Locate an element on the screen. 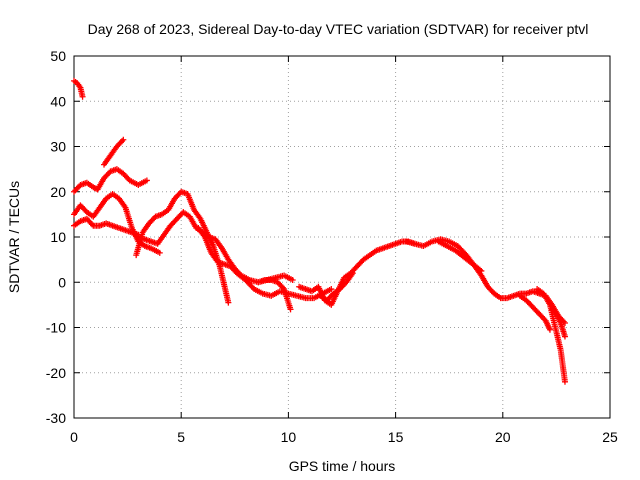 The width and height of the screenshot is (640, 480). y-tick-label: -30 is located at coordinates (56, 418).